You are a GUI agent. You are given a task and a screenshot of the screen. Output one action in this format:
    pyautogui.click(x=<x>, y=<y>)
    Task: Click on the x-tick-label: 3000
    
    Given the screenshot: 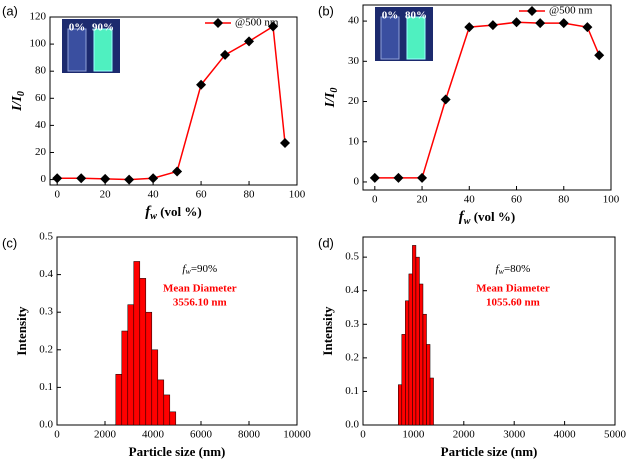 What is the action you would take?
    pyautogui.click(x=514, y=435)
    